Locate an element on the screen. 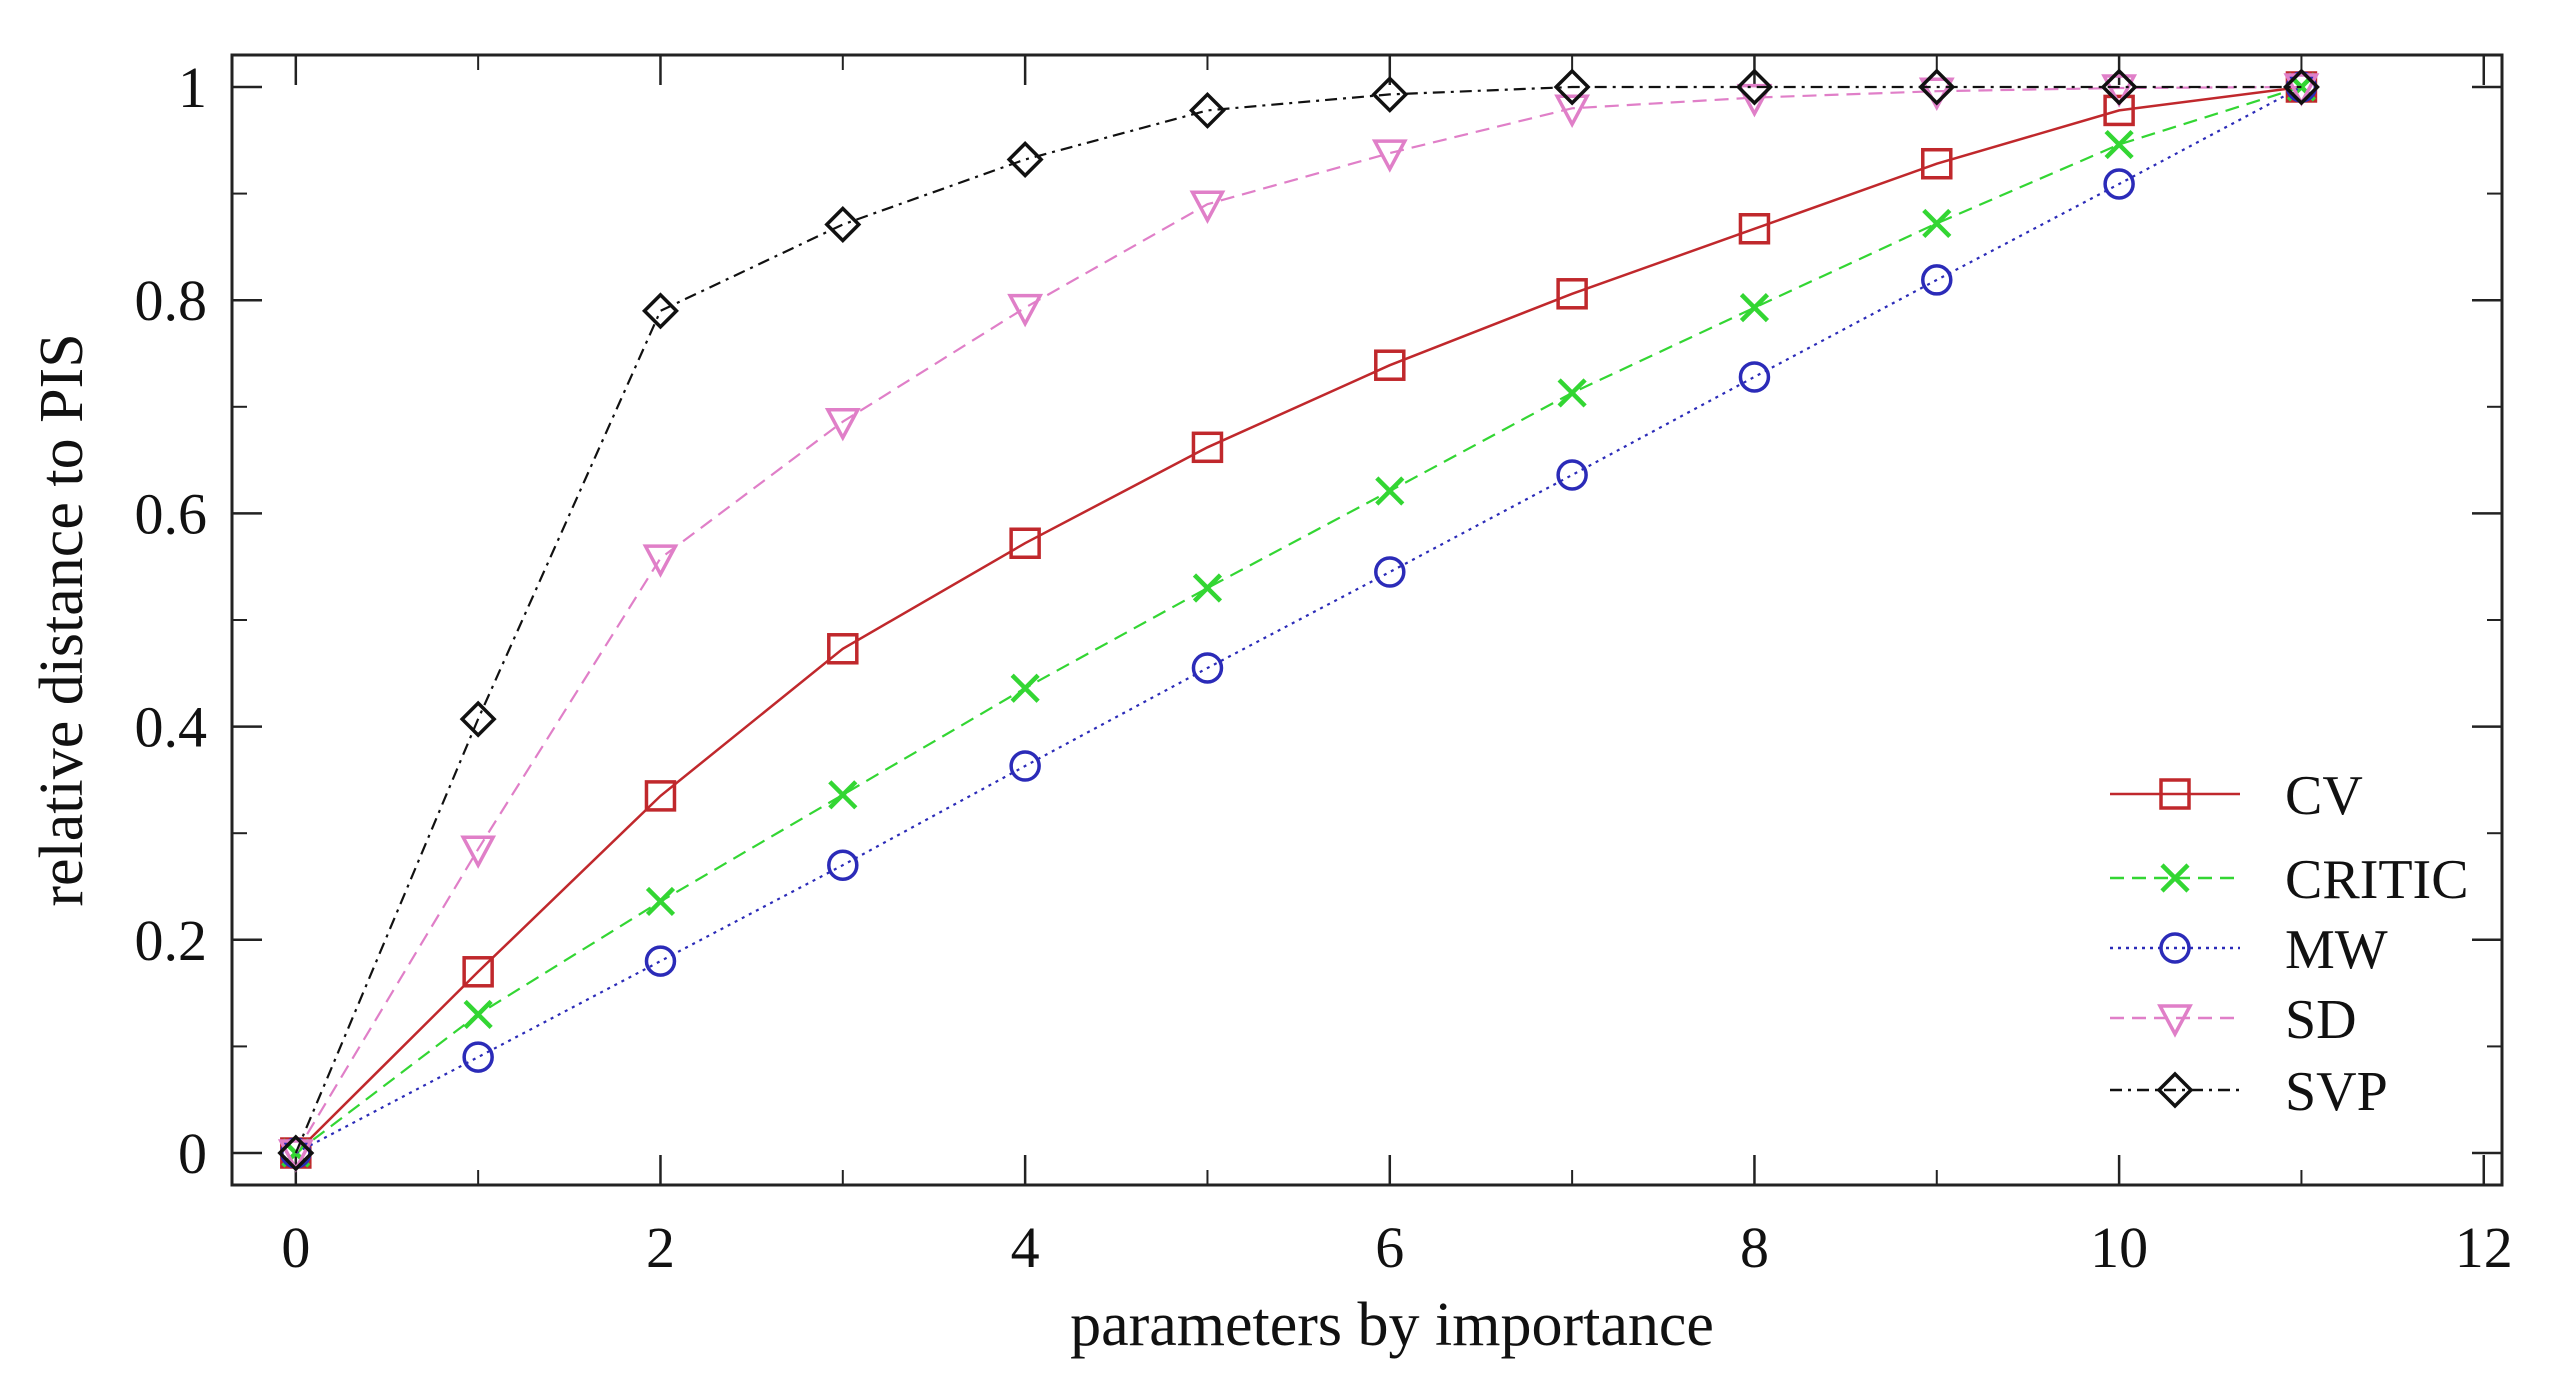  y-tick-label: 0.4 is located at coordinates (171, 727).